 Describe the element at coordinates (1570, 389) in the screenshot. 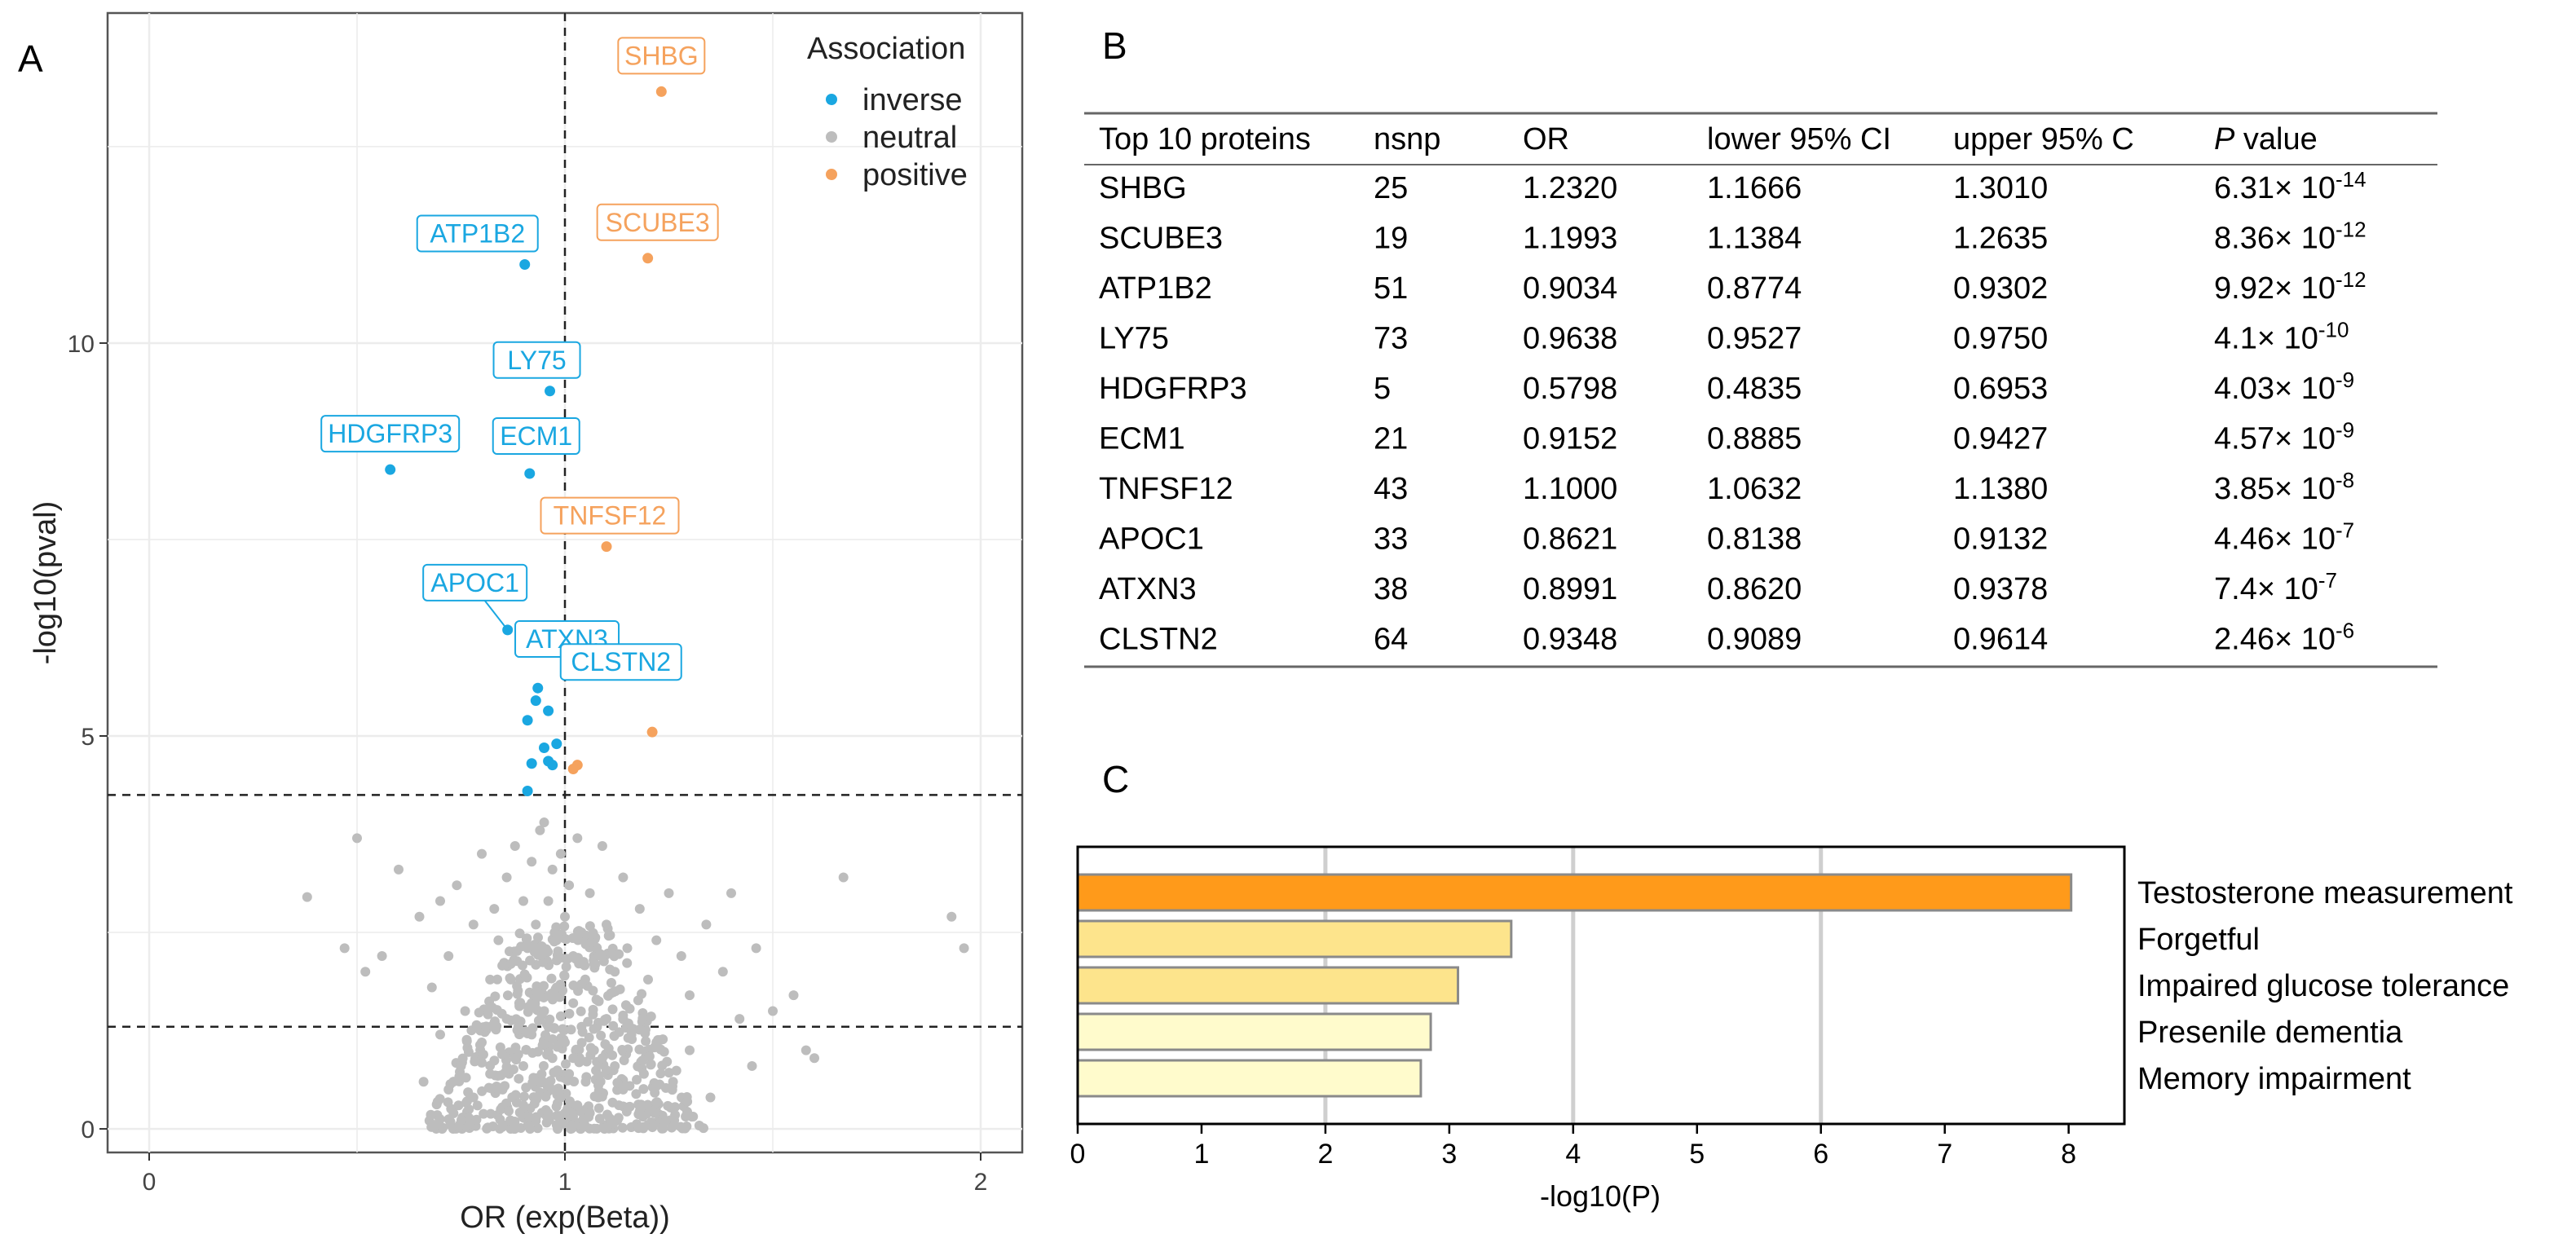

I see `table-cell: 0.5798` at that location.